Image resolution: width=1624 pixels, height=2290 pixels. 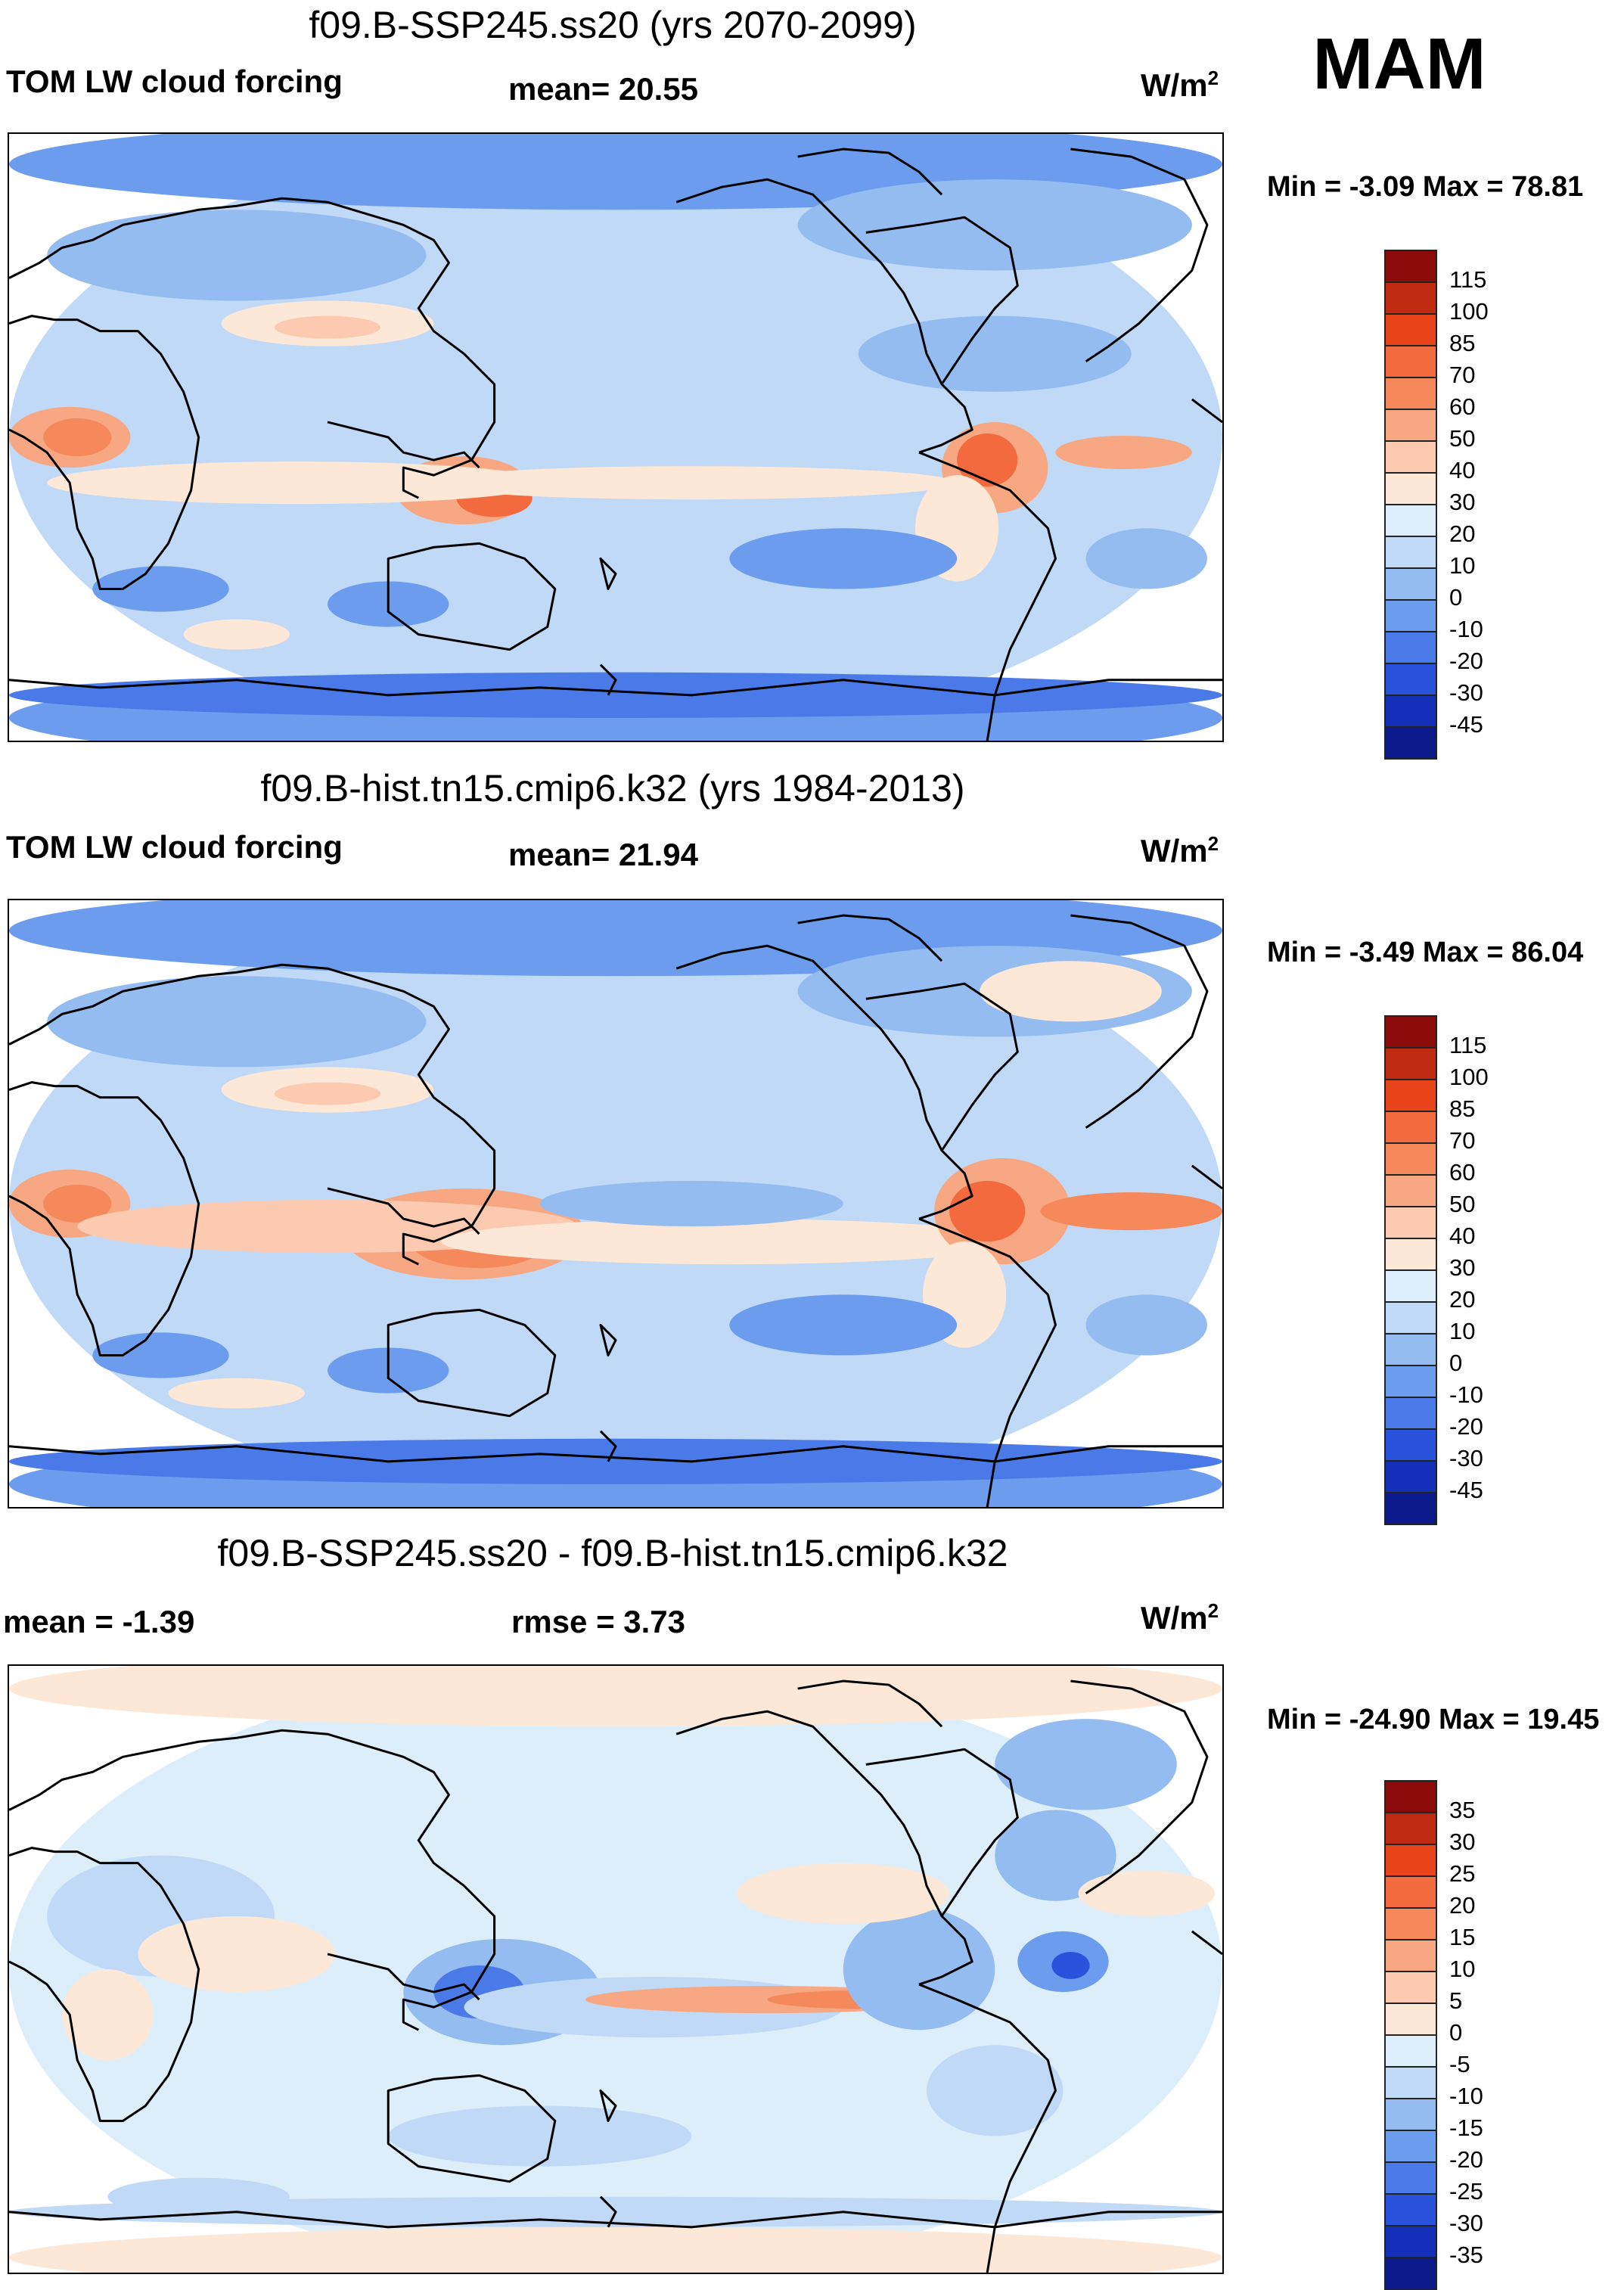 What do you see at coordinates (1425, 952) in the screenshot?
I see `panel-2-minmax: Min = -3.49 Max = 86.04` at bounding box center [1425, 952].